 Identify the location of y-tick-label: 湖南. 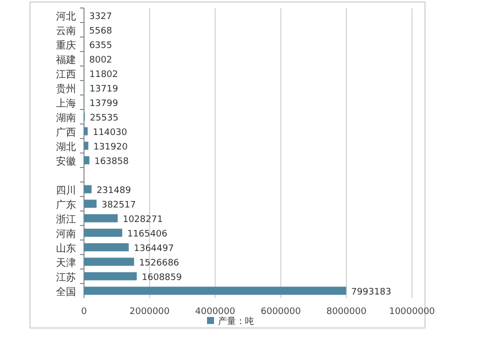
(66, 118).